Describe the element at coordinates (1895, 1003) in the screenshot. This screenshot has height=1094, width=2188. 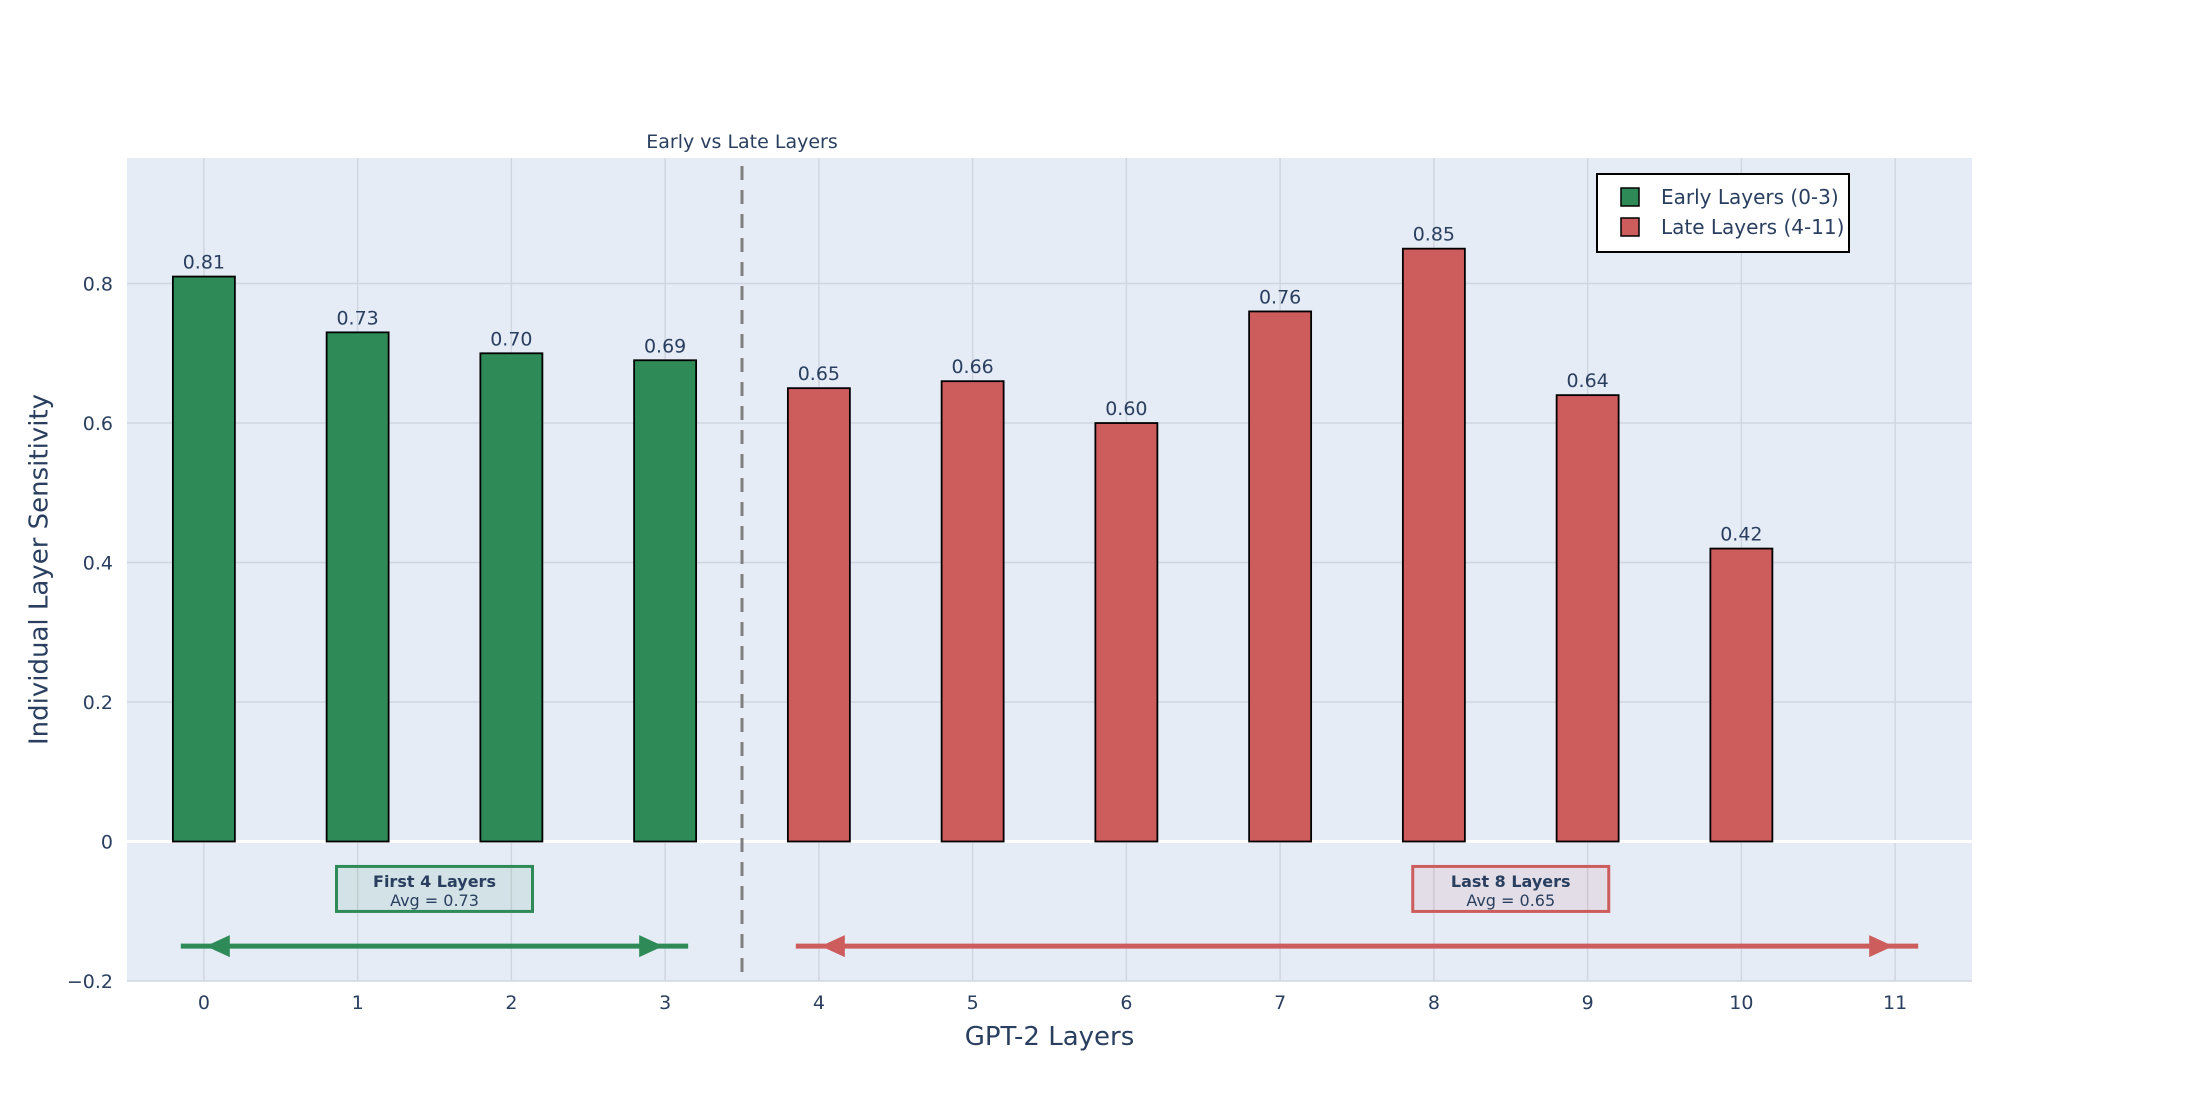
I see `x-tick-label: 11` at that location.